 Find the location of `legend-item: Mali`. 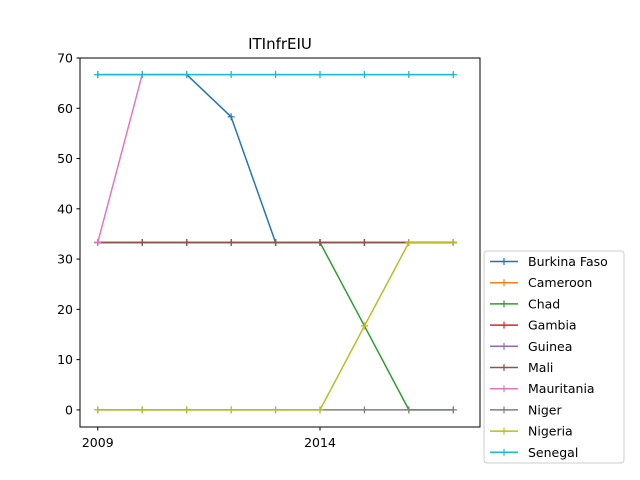

legend-item: Mali is located at coordinates (521, 367).